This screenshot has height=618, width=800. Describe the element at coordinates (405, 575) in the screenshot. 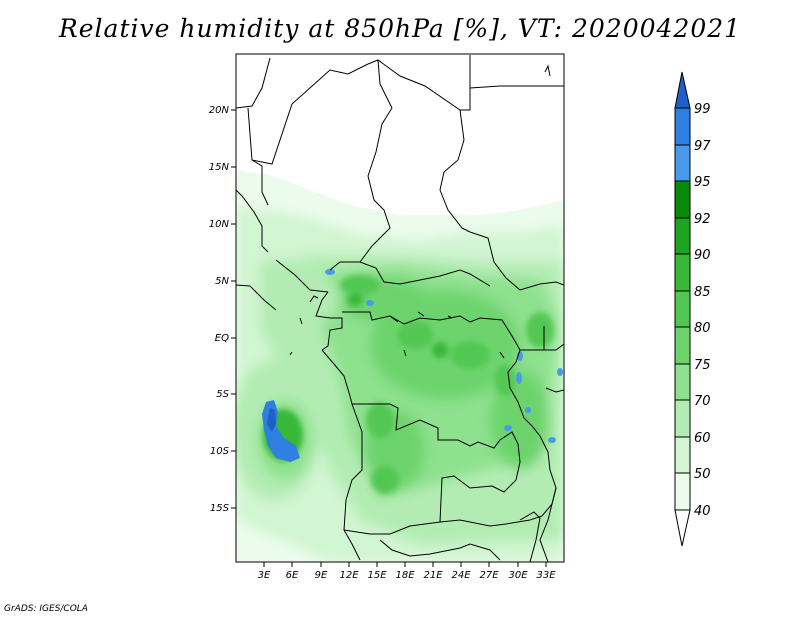

I see `lon-tick-label: 18E` at that location.